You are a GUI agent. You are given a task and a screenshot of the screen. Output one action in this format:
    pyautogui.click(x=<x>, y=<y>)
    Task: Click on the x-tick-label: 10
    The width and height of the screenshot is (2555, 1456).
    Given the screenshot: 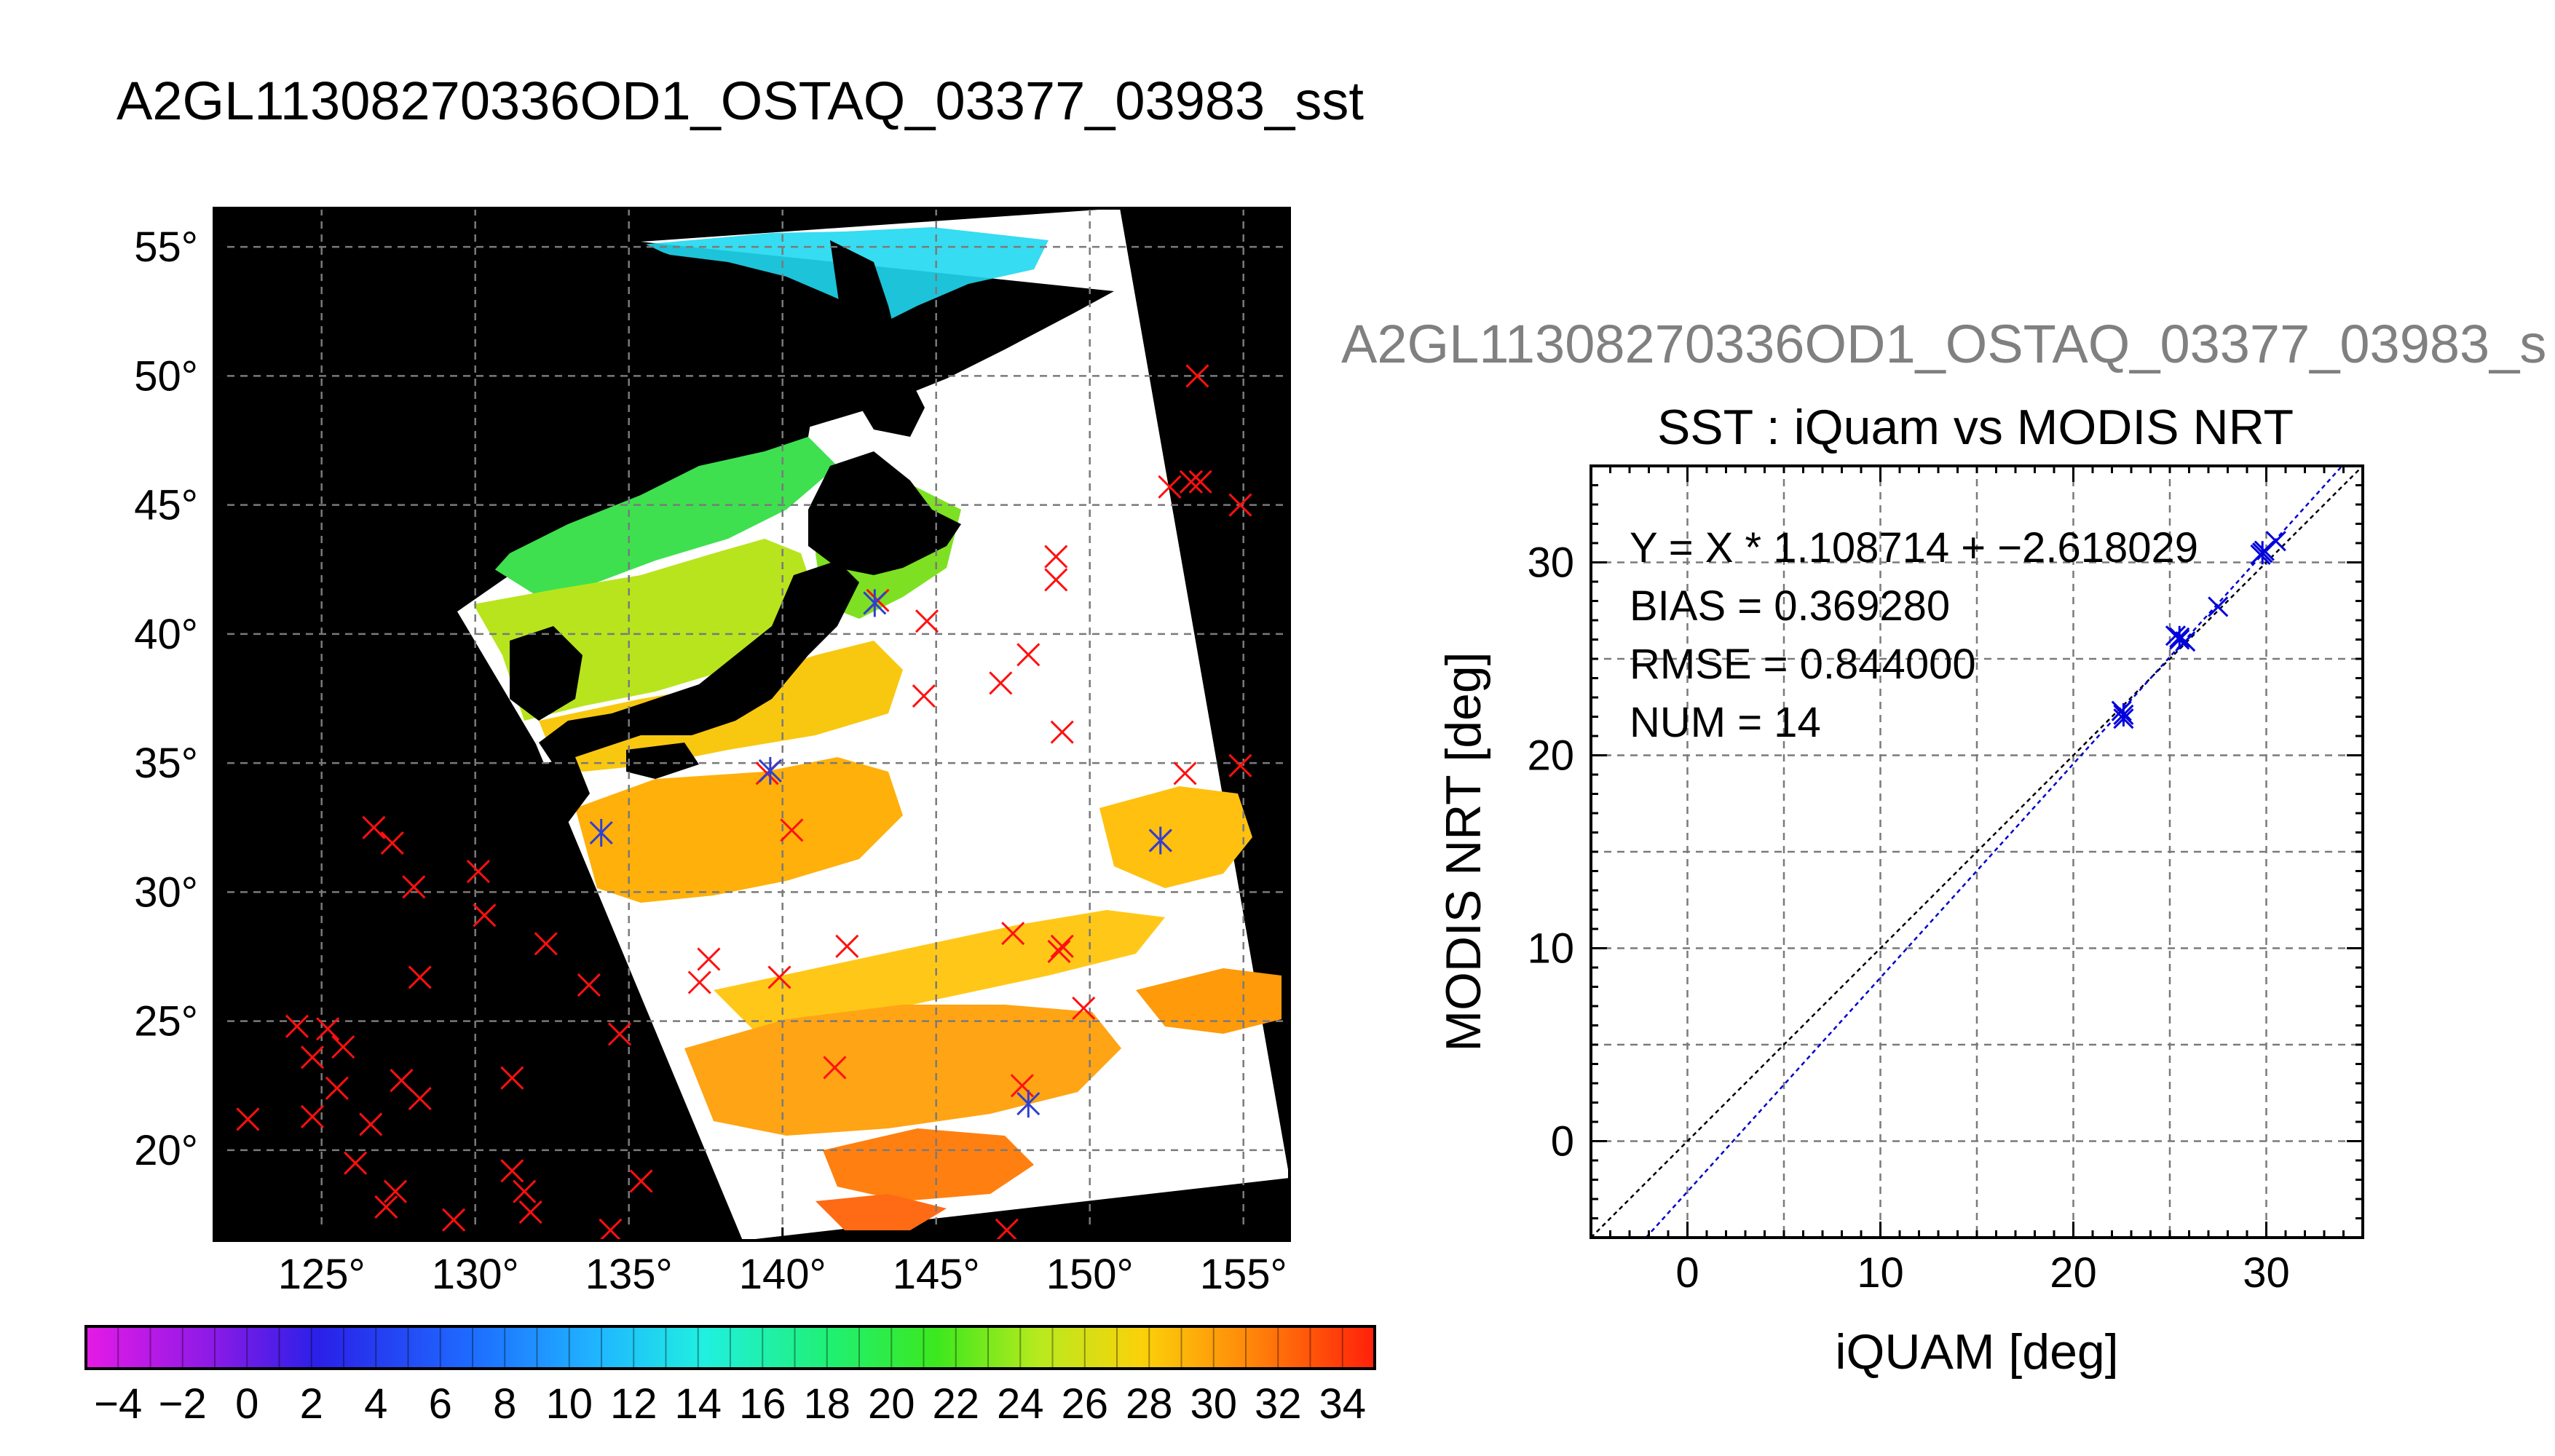 What is the action you would take?
    pyautogui.click(x=1880, y=1273)
    